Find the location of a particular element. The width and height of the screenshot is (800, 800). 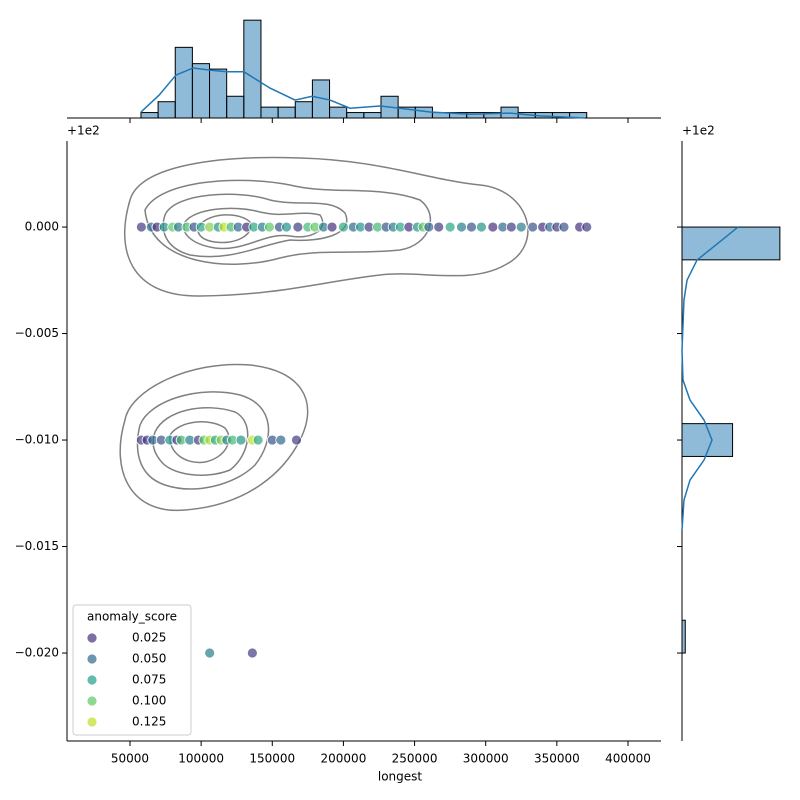

legend-label: 0.075 is located at coordinates (149, 680).